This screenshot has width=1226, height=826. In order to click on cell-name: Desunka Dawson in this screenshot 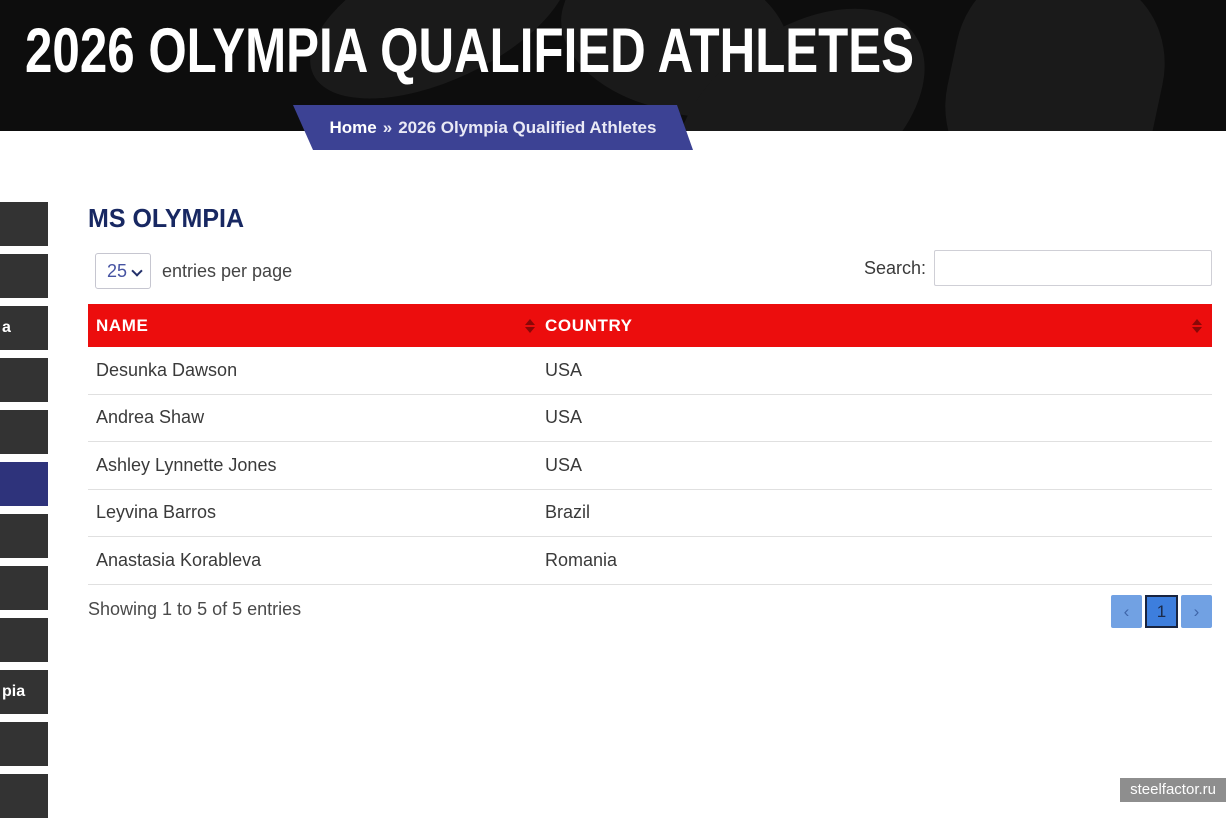, I will do `click(167, 369)`.